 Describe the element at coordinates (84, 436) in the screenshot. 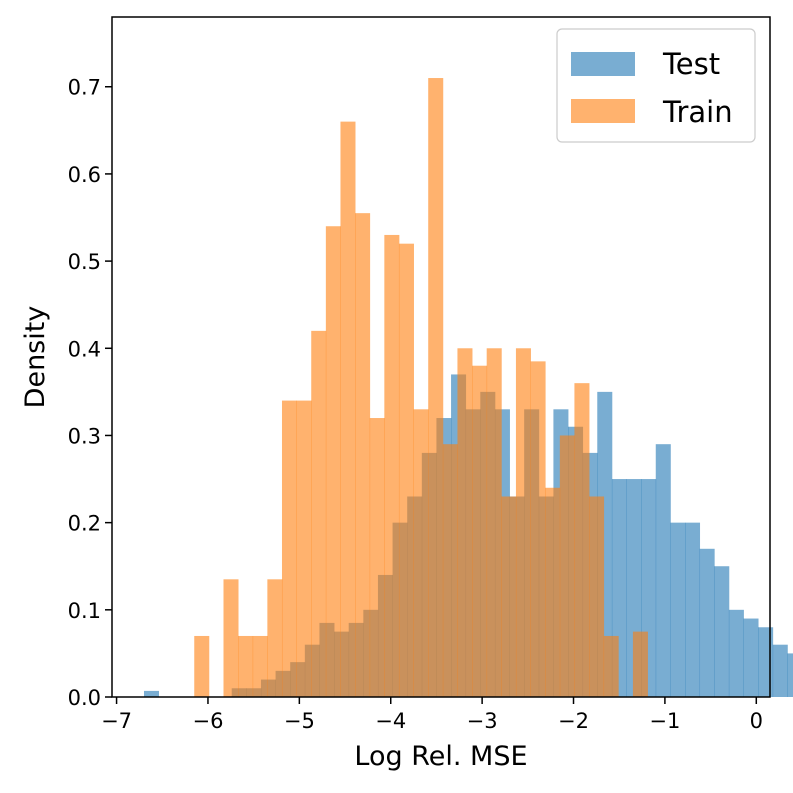

I see `y-tick-label: 0.3` at that location.